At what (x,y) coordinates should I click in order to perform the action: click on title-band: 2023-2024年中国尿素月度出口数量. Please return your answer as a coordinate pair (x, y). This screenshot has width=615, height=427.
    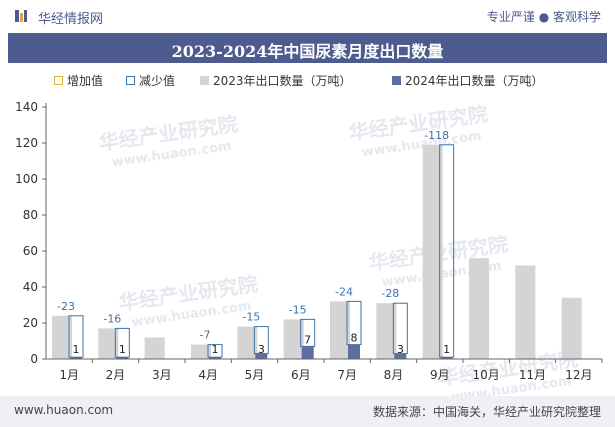
    Looking at the image, I should click on (307, 48).